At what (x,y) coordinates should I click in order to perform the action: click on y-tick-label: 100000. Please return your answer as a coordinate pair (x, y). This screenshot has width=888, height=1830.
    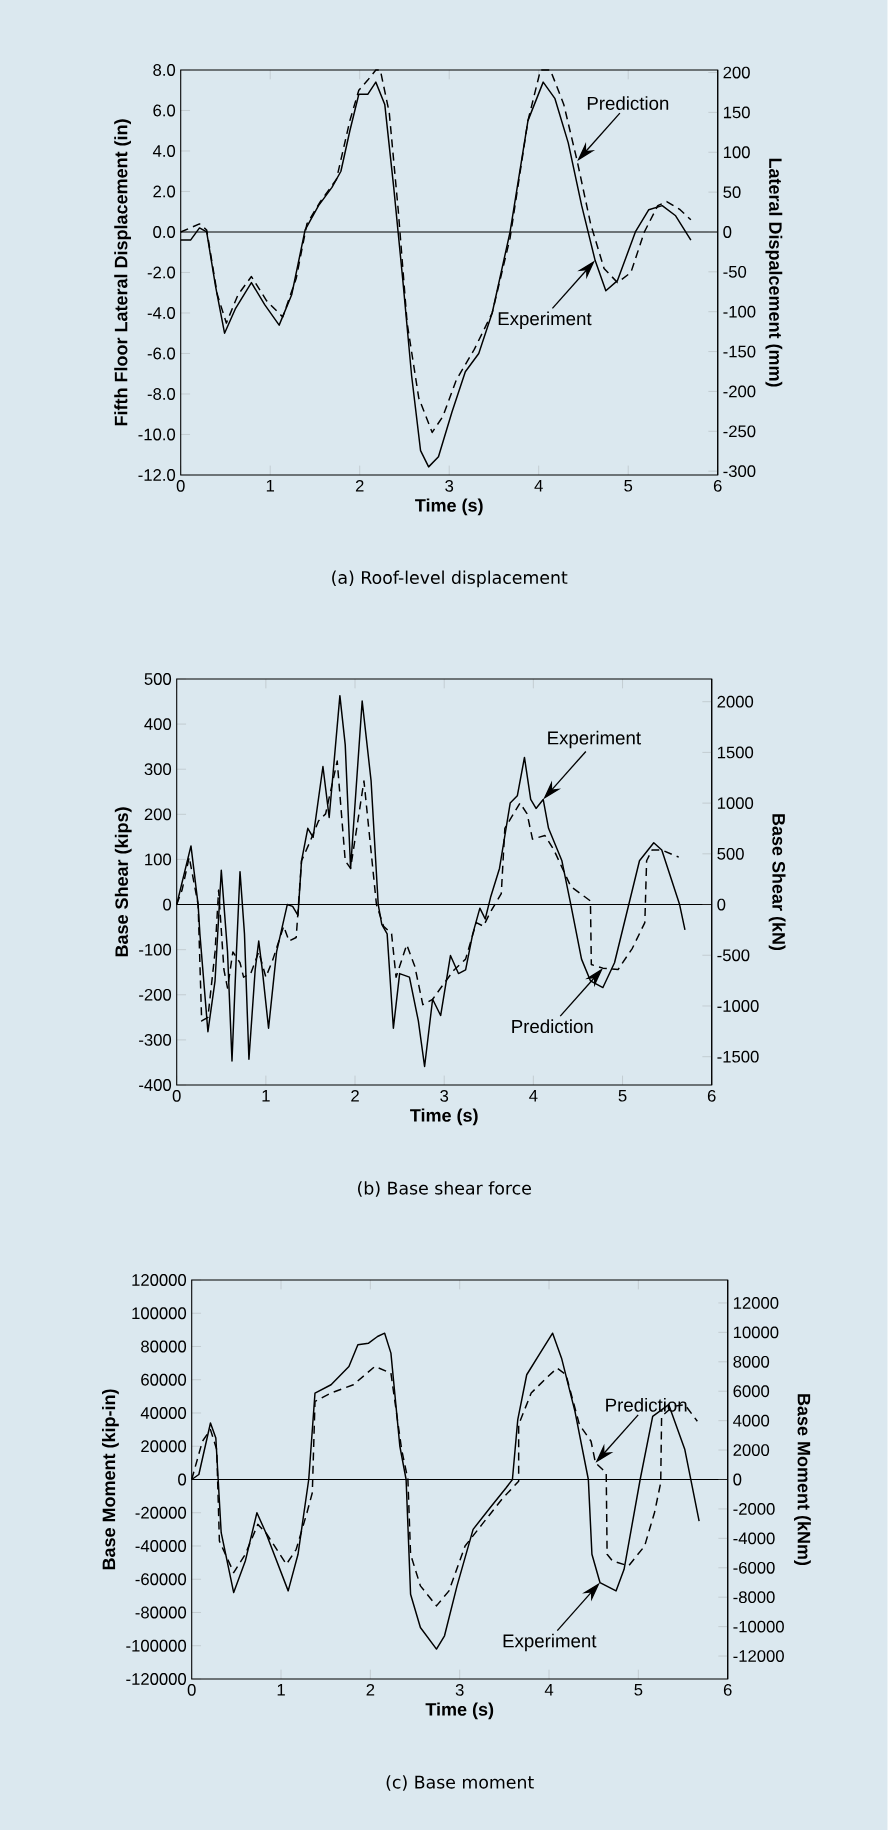
    Looking at the image, I should click on (159, 1313).